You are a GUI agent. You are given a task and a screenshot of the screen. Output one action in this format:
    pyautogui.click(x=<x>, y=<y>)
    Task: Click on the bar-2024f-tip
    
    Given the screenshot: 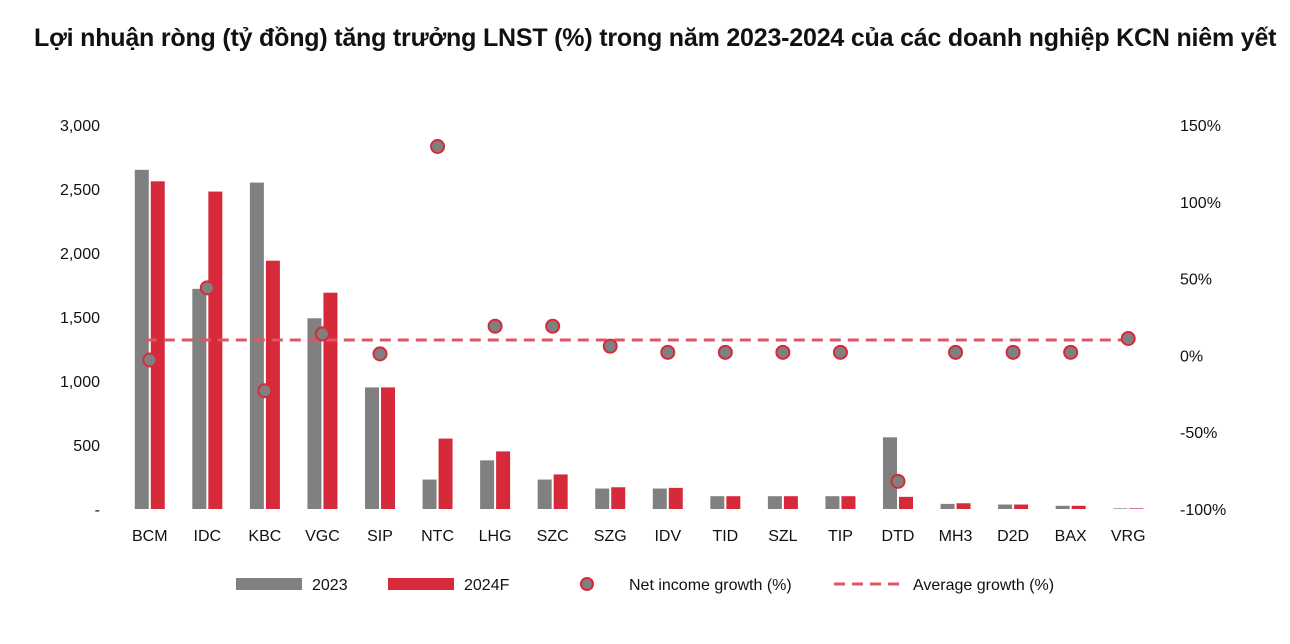 What is the action you would take?
    pyautogui.click(x=848, y=502)
    